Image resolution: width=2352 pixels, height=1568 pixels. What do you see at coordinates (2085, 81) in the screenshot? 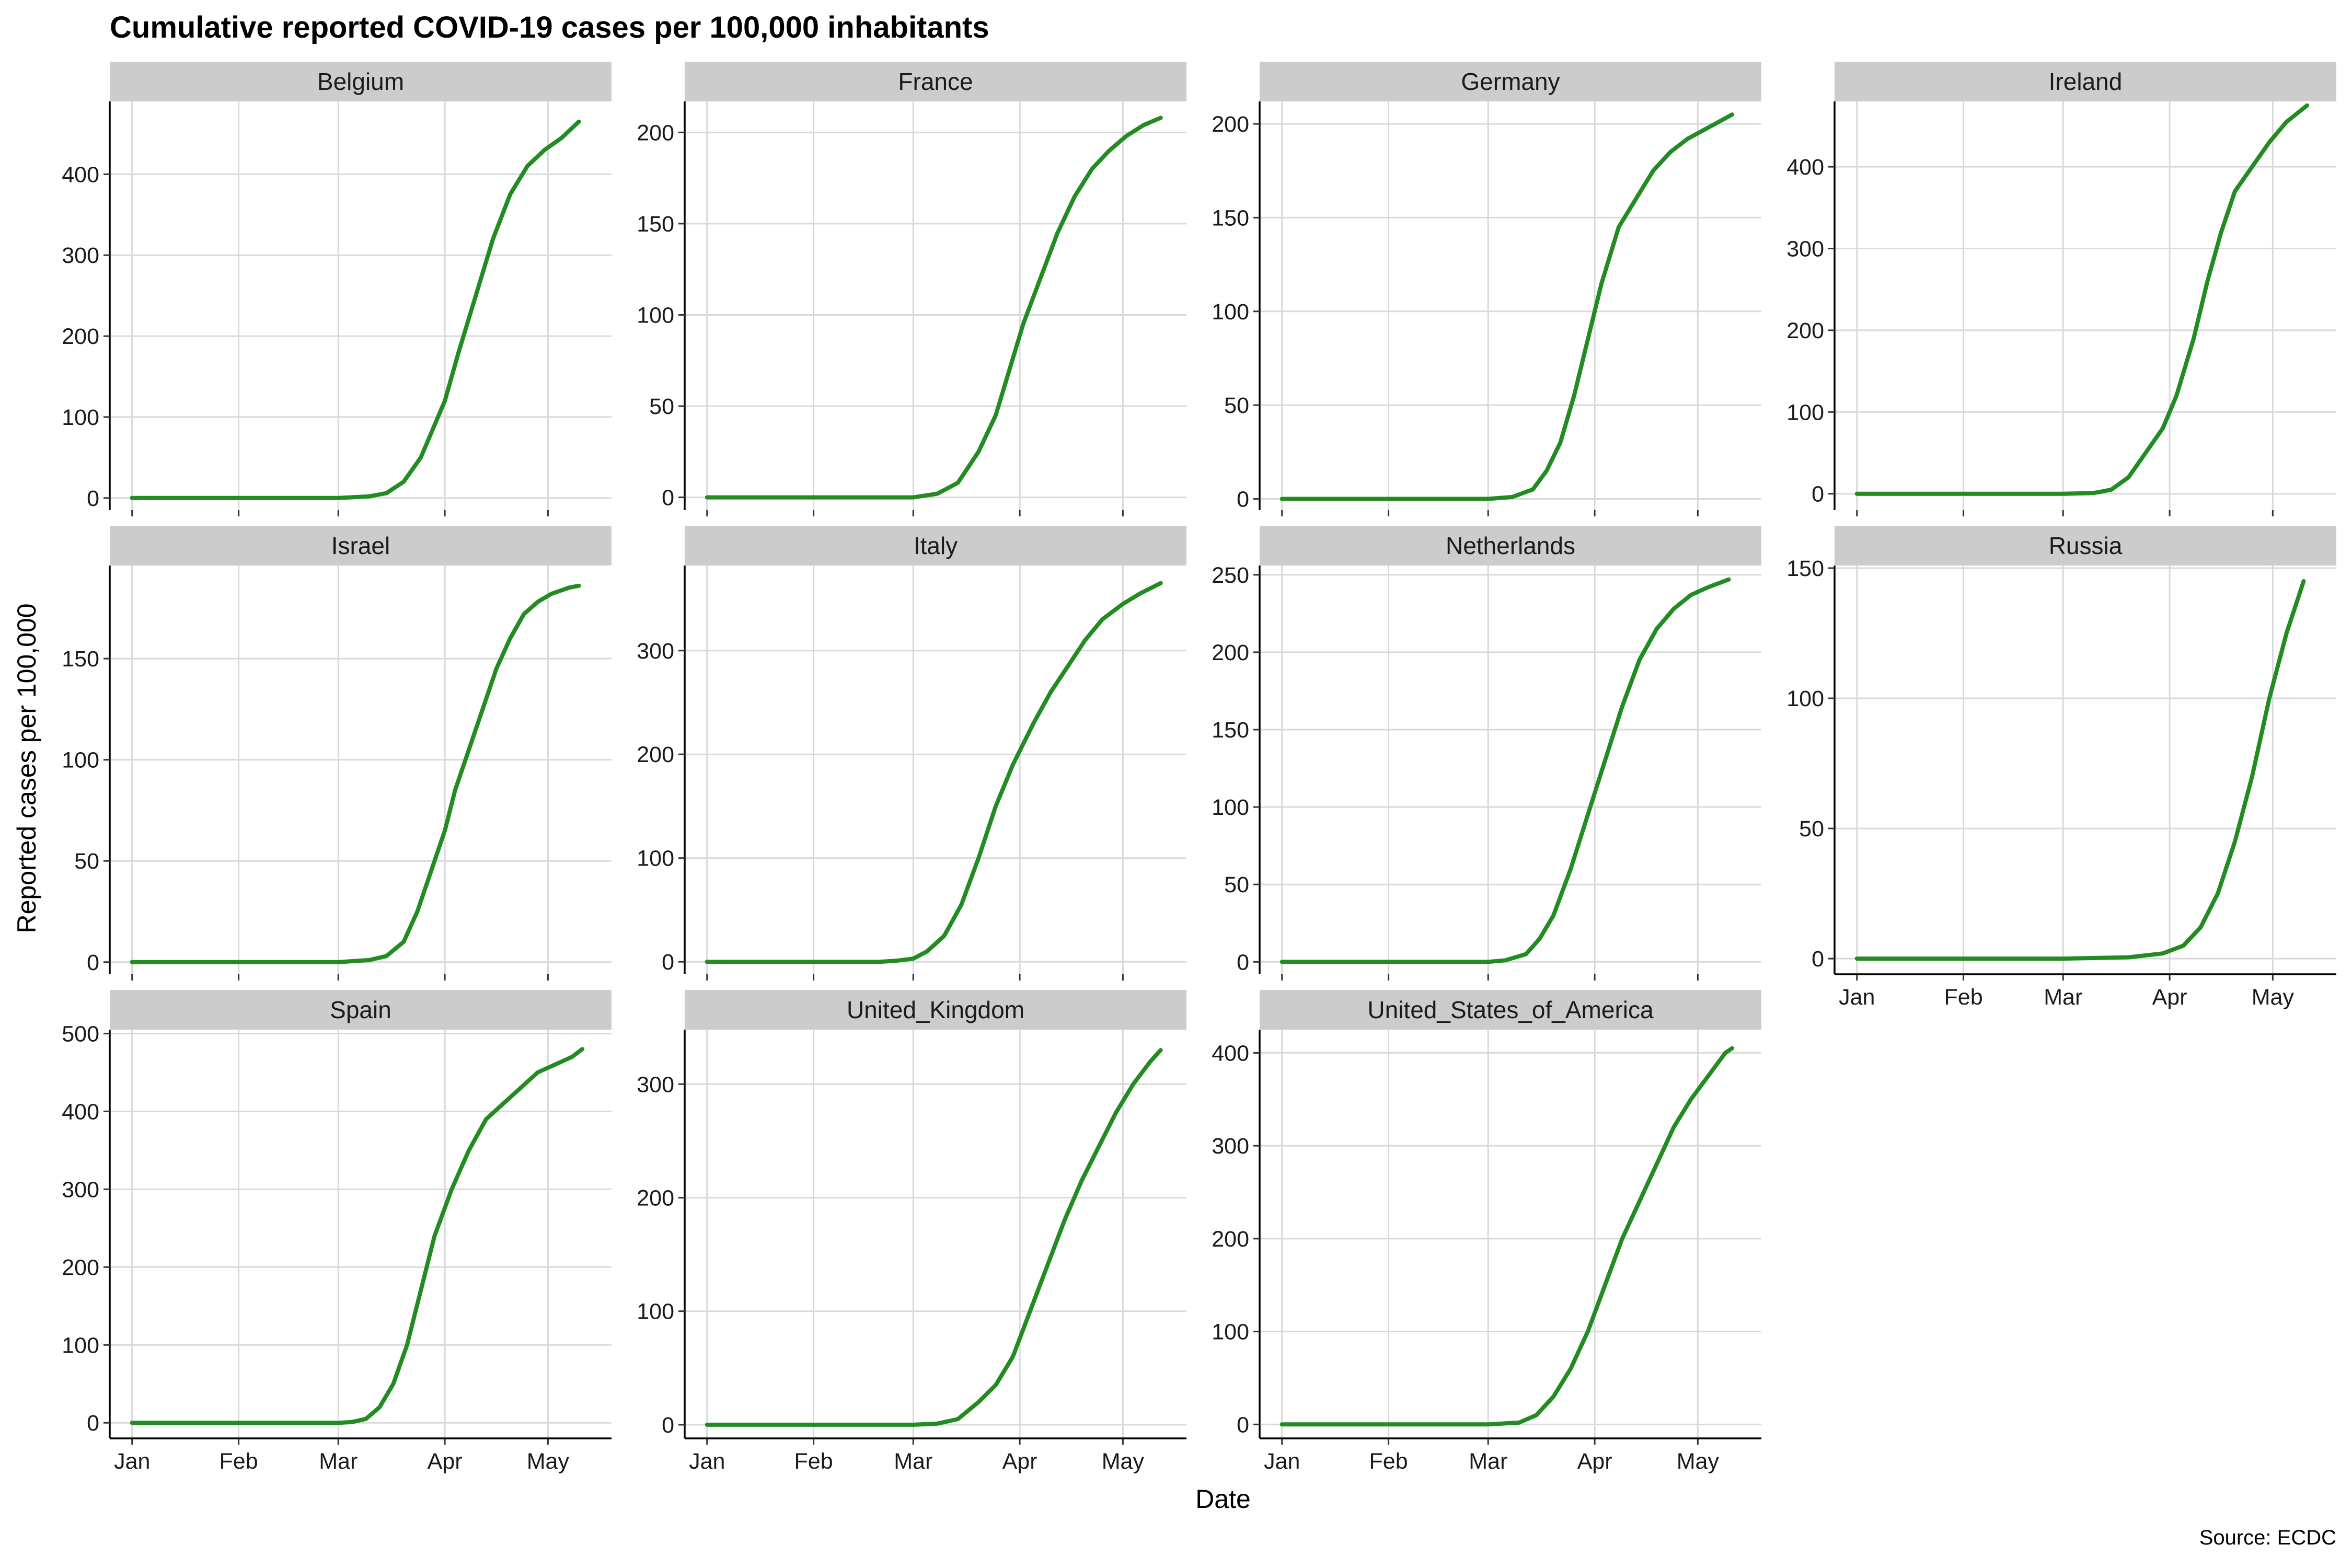
I see `strip-ireland` at bounding box center [2085, 81].